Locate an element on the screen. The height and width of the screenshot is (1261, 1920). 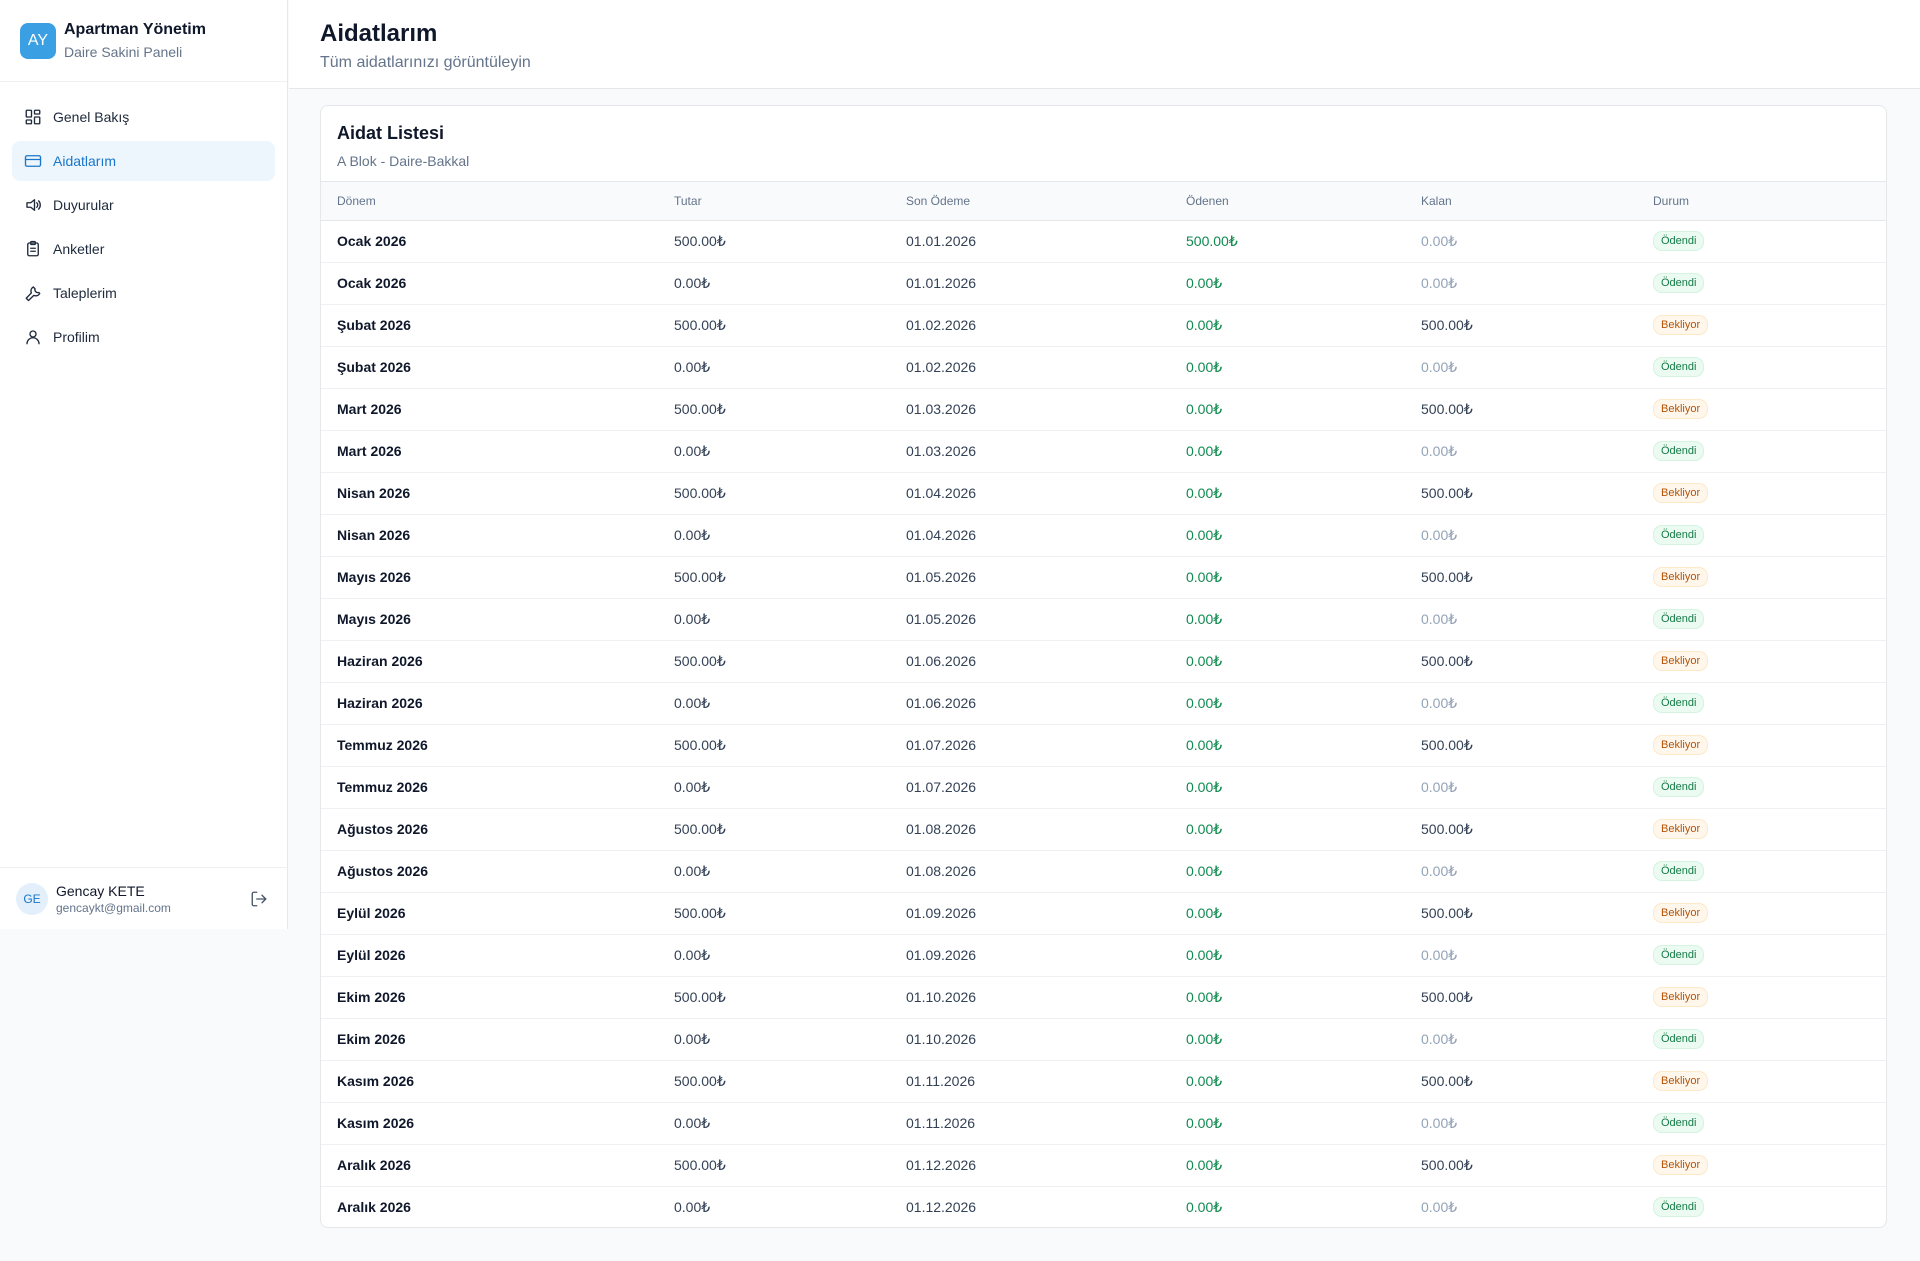
user-name: Gencay KETE is located at coordinates (100, 890).